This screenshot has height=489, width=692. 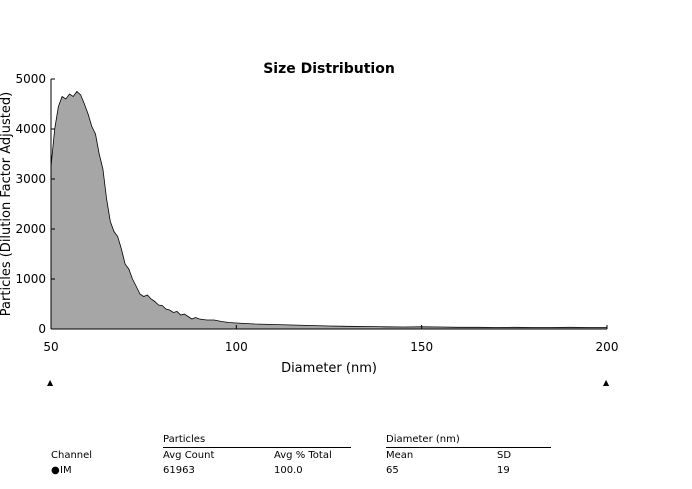 What do you see at coordinates (330, 339) in the screenshot?
I see `x-ticks: 50 100 150 200` at bounding box center [330, 339].